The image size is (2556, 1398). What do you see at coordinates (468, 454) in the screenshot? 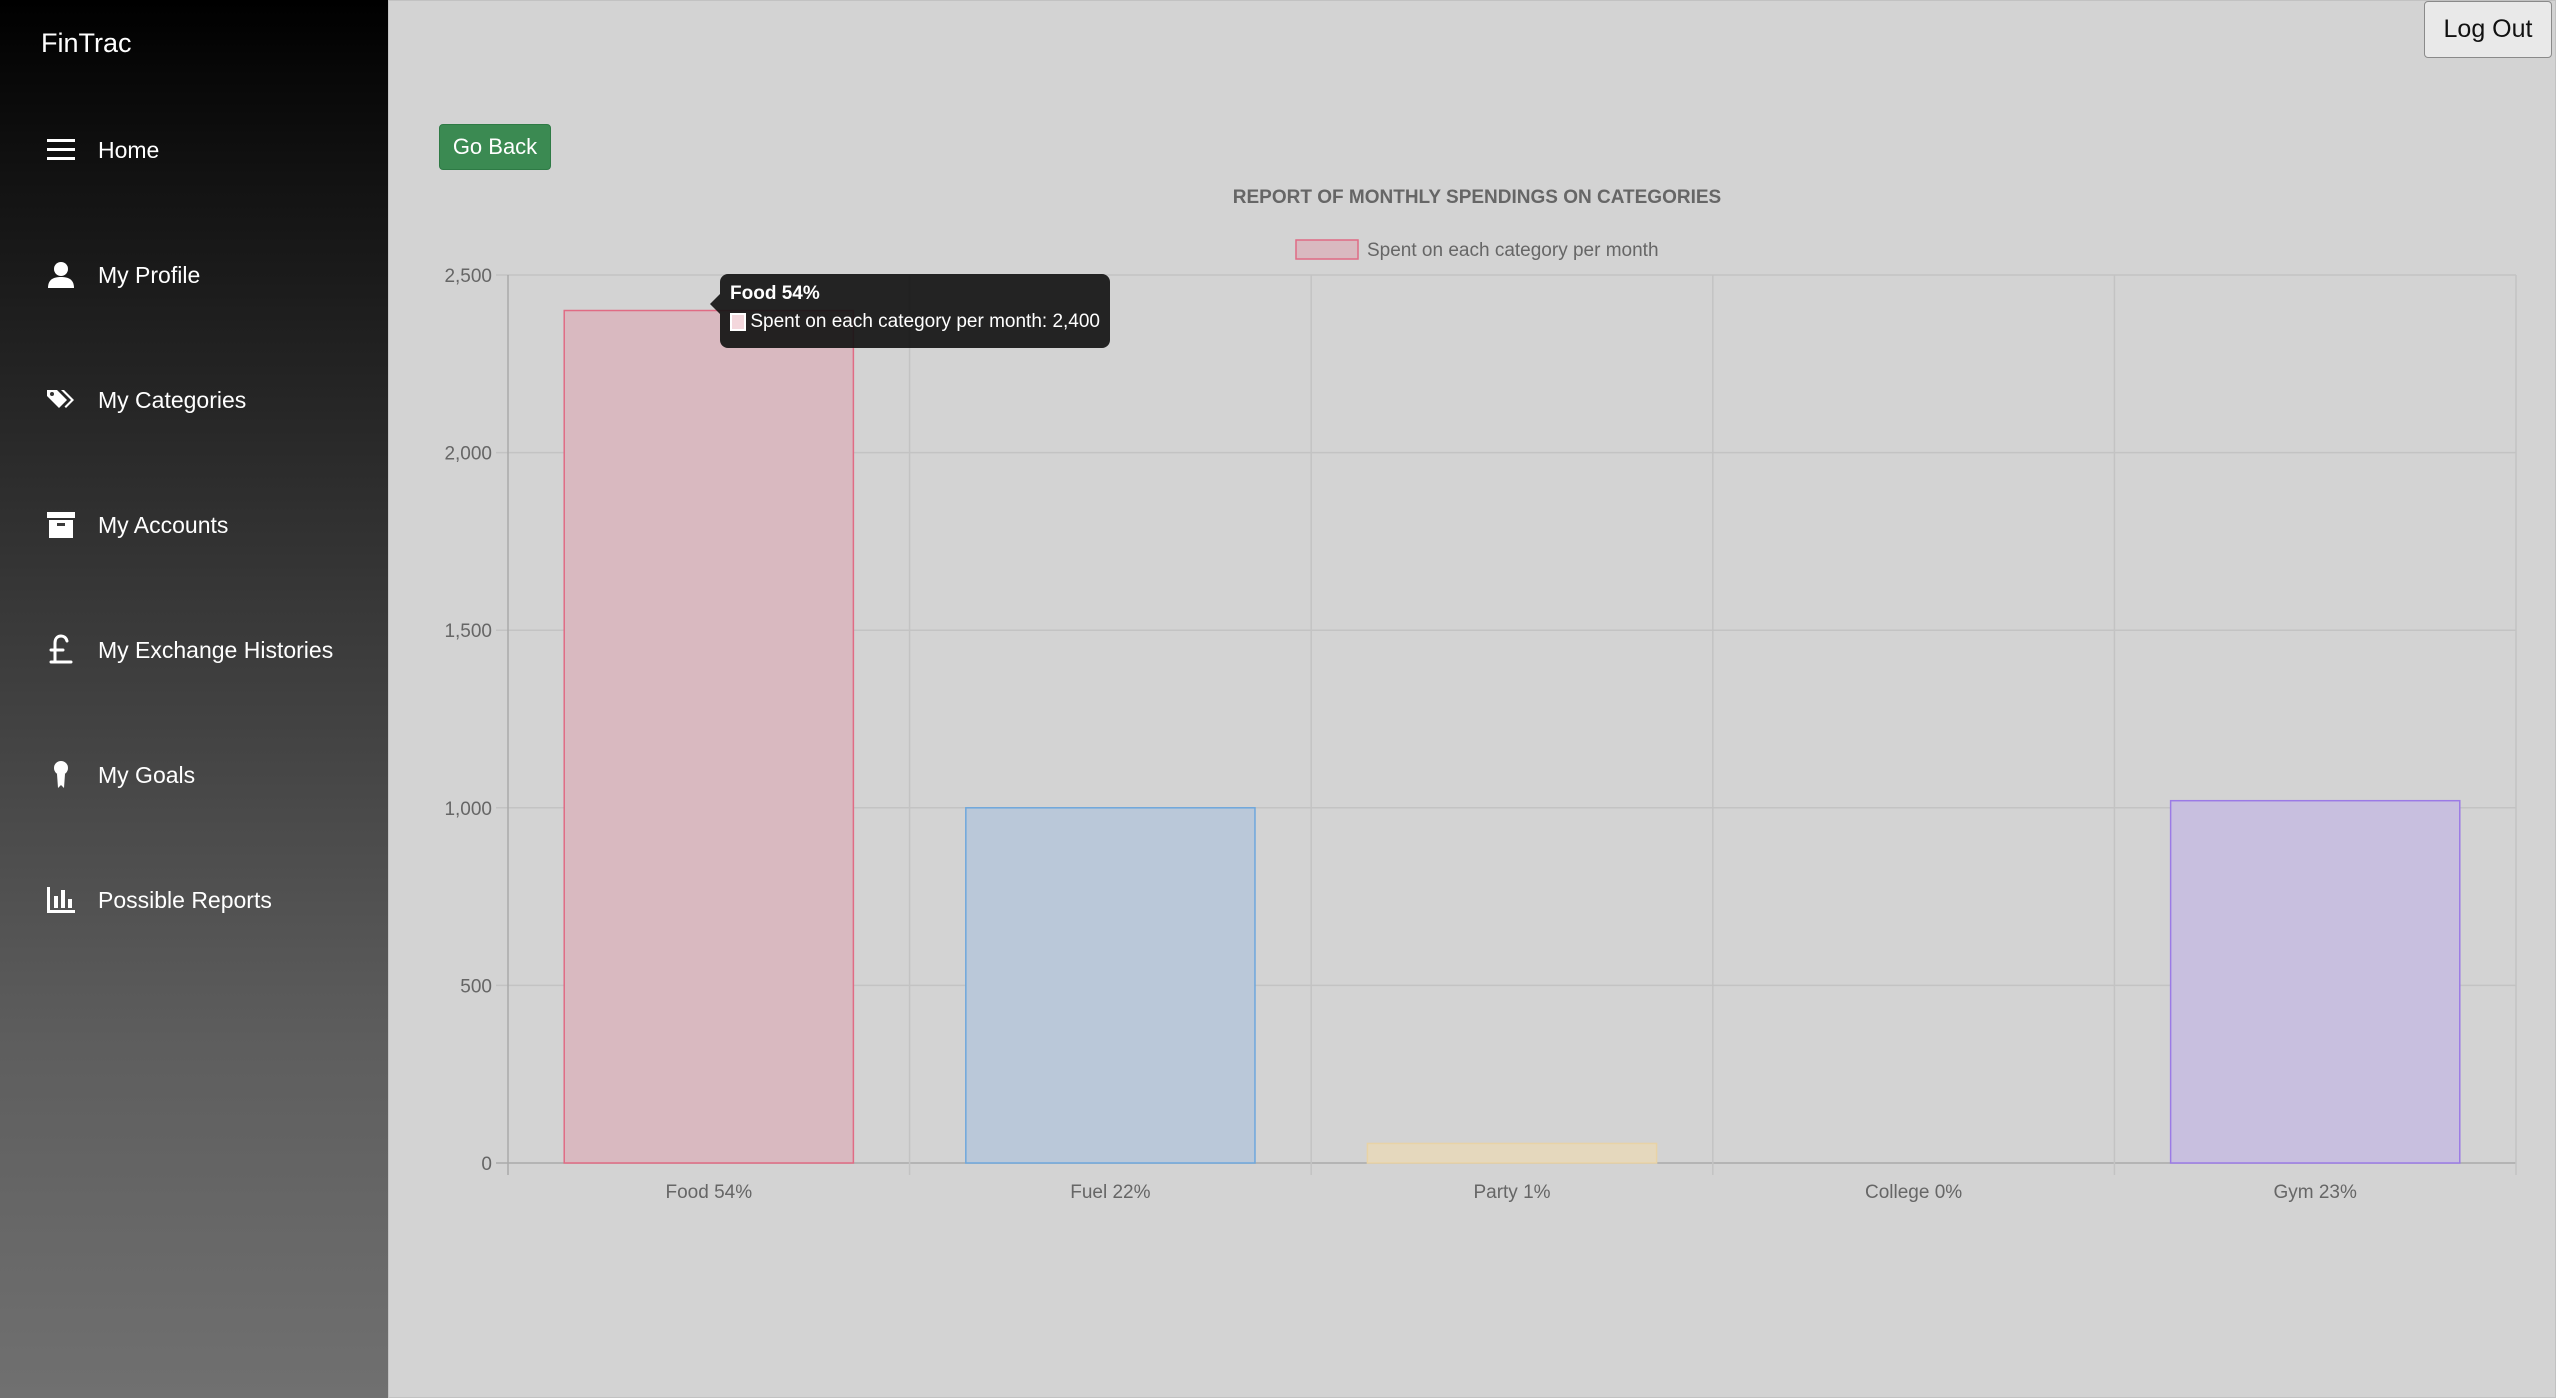
I see `y-tick-label: 2,000` at bounding box center [468, 454].